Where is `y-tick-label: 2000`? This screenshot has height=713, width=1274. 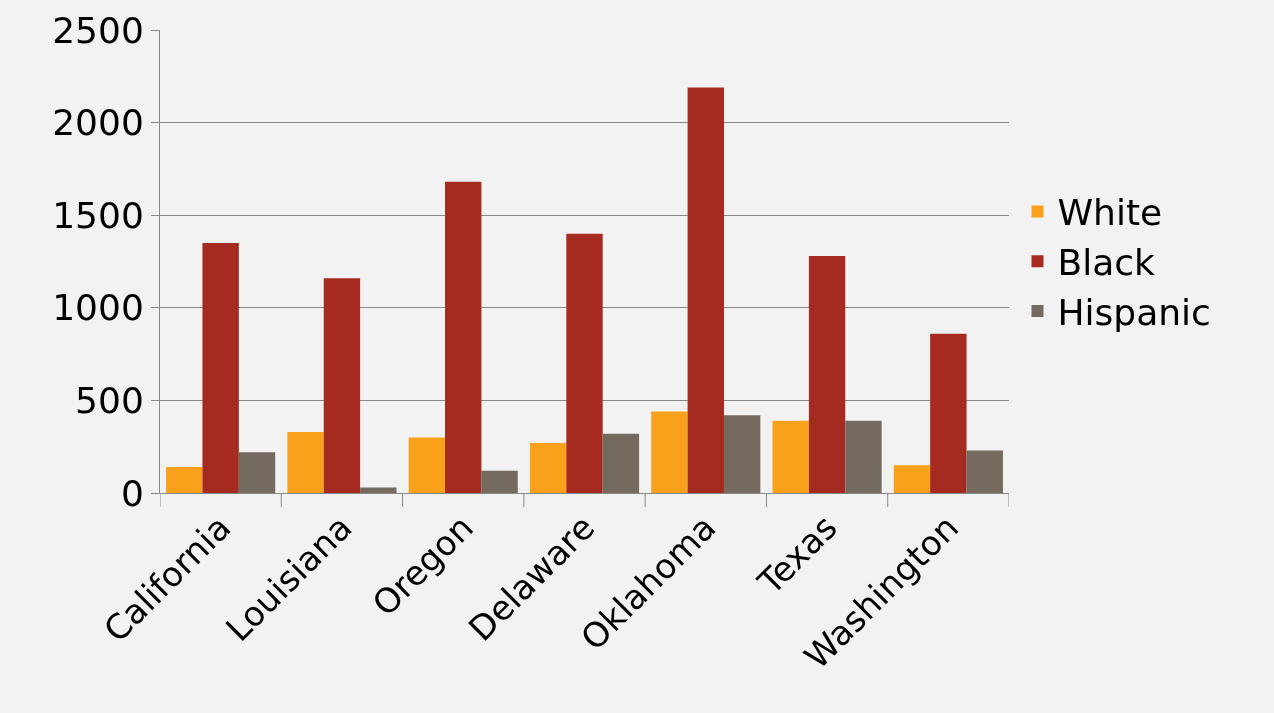 y-tick-label: 2000 is located at coordinates (98, 123).